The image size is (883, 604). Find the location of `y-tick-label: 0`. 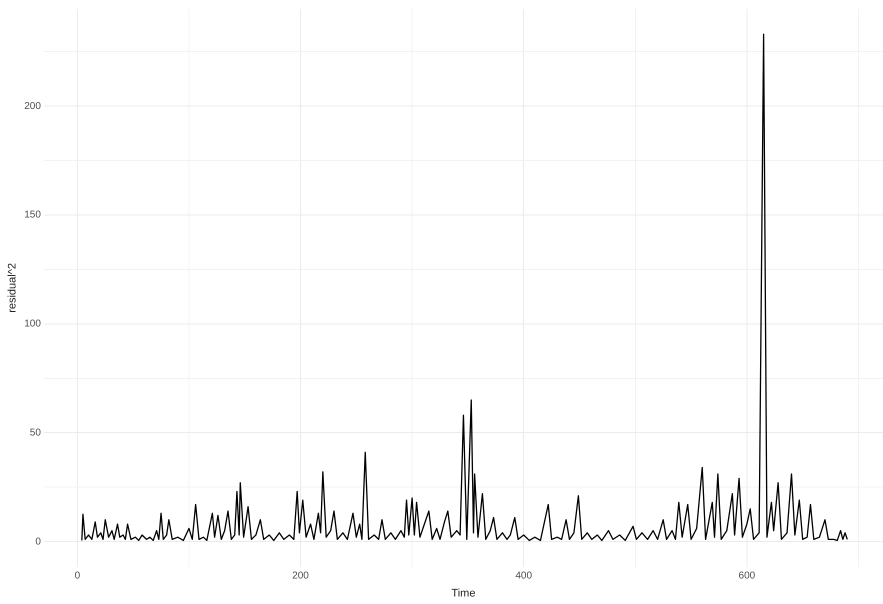

y-tick-label: 0 is located at coordinates (38, 542).